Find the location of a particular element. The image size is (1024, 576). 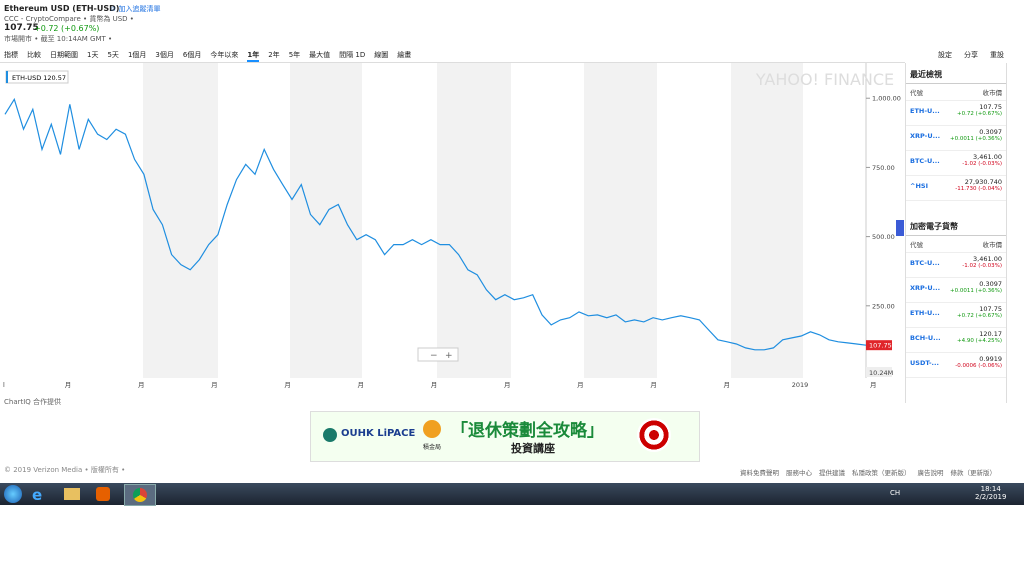

quote-row: USDT-... 0.9919 -0.0006 (-0.06%) is located at coordinates (956, 365).